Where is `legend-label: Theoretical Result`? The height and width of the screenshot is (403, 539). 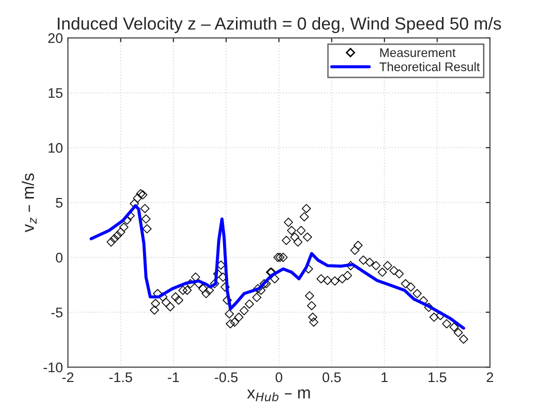 legend-label: Theoretical Result is located at coordinates (430, 67).